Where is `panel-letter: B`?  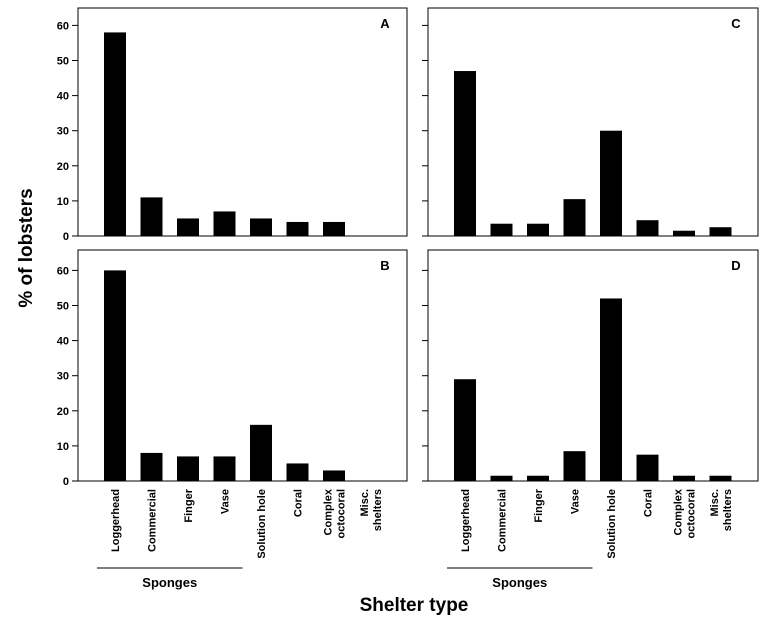
panel-letter: B is located at coordinates (384, 265).